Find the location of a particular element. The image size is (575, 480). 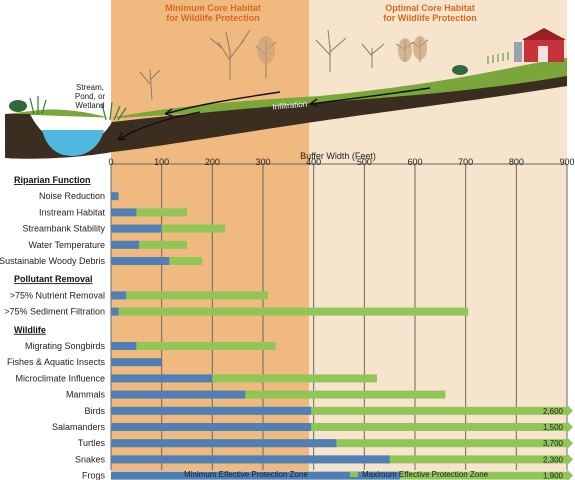

bar-value-label: 3,700 is located at coordinates (553, 443).